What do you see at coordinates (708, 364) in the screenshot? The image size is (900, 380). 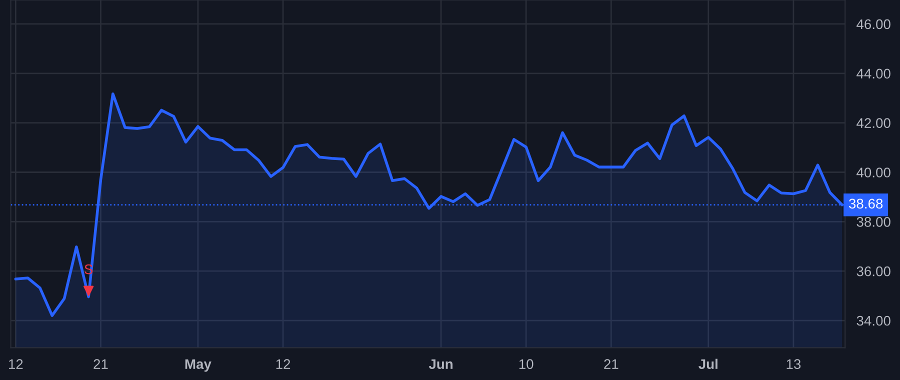 I see `x-tick-label: Jul` at bounding box center [708, 364].